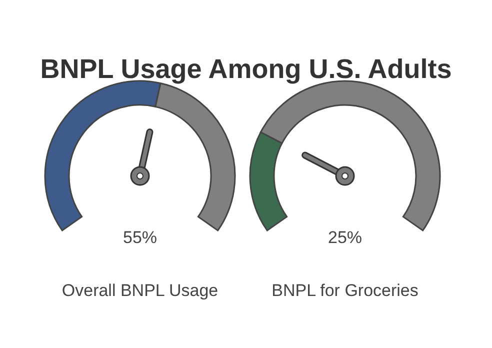 The image size is (492, 348). What do you see at coordinates (345, 290) in the screenshot?
I see `text: BNPL for Groceries` at bounding box center [345, 290].